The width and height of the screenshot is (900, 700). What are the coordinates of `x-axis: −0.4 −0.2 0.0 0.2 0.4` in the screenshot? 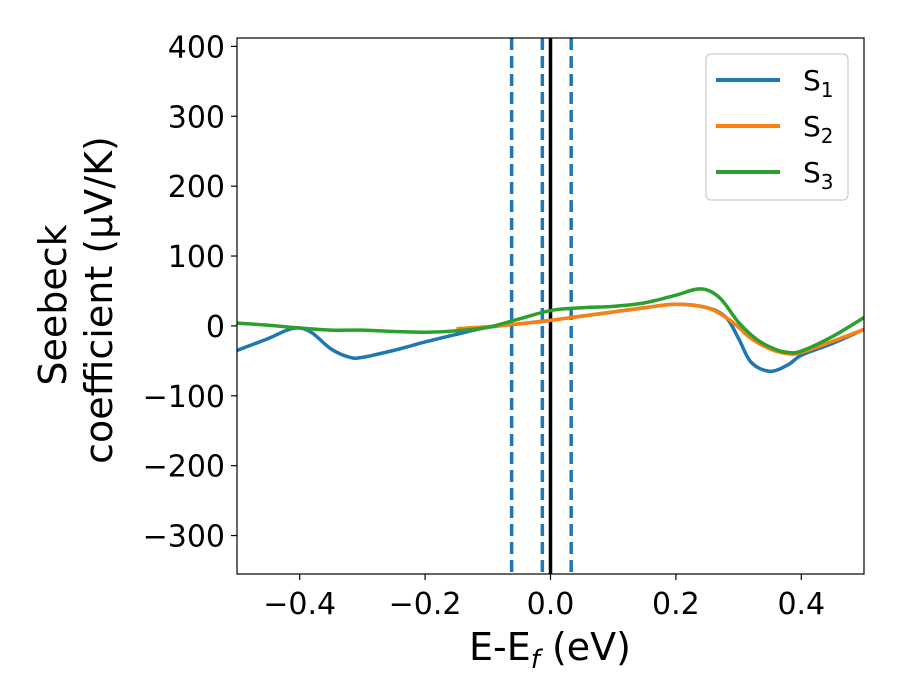 It's located at (544, 598).